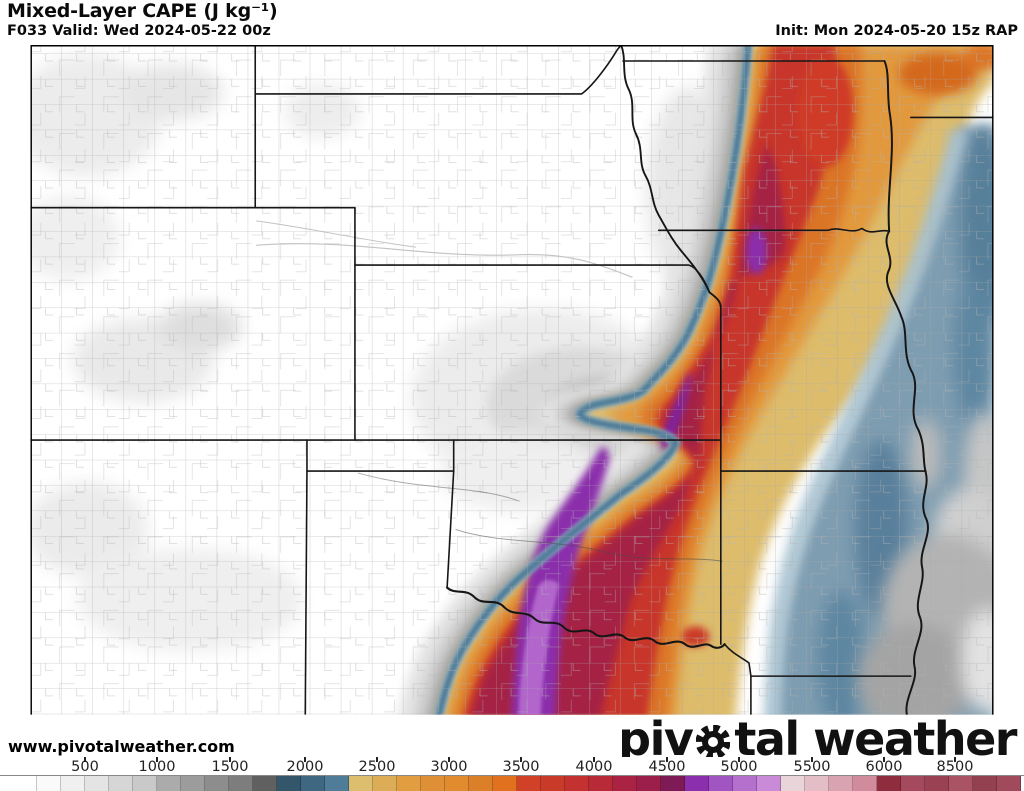 This screenshot has width=1024, height=791. I want to click on colorbar-label: 1000, so click(157, 767).